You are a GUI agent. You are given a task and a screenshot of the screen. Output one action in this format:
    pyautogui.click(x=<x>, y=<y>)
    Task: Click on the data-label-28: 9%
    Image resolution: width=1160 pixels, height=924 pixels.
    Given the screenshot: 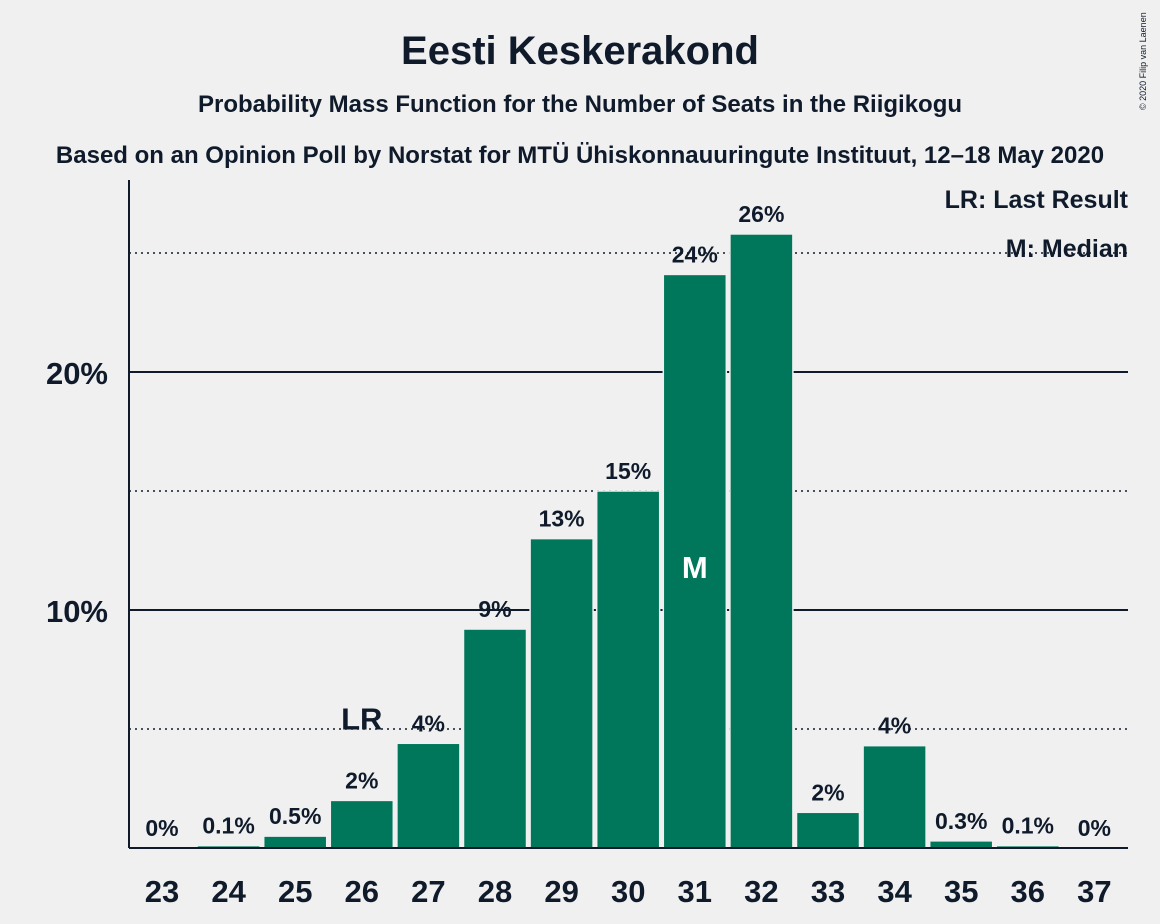 What is the action you would take?
    pyautogui.click(x=494, y=609)
    